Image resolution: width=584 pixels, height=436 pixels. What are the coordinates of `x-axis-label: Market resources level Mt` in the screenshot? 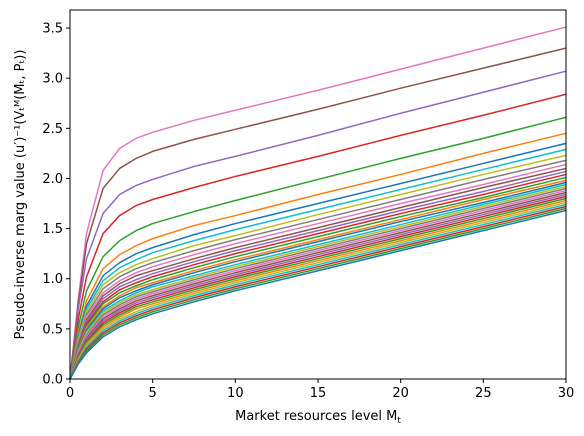 It's located at (318, 417).